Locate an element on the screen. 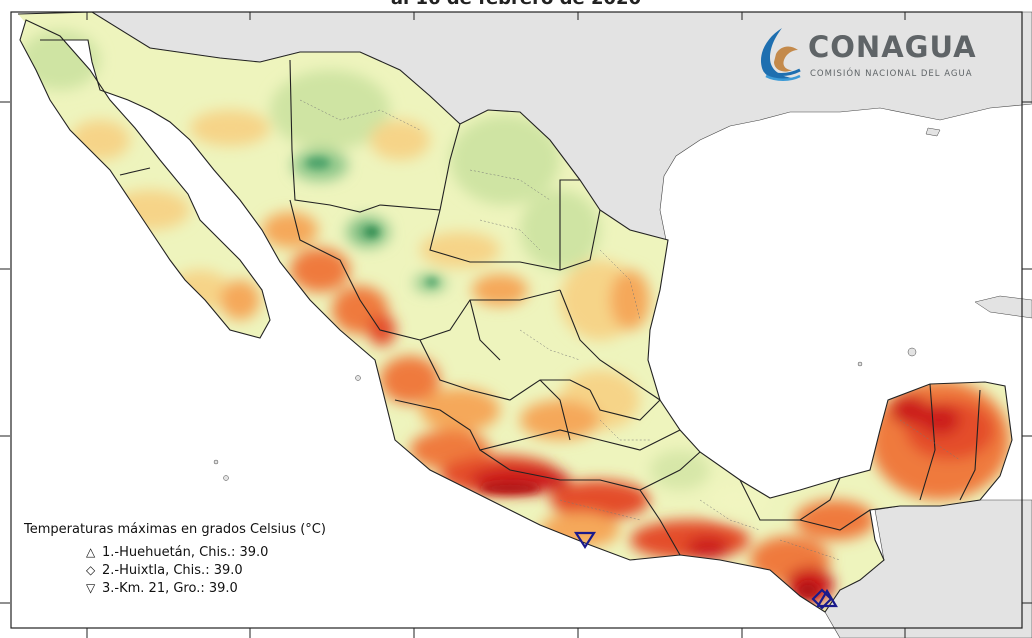  triangle-down-icon: ▽ is located at coordinates (91, 588).